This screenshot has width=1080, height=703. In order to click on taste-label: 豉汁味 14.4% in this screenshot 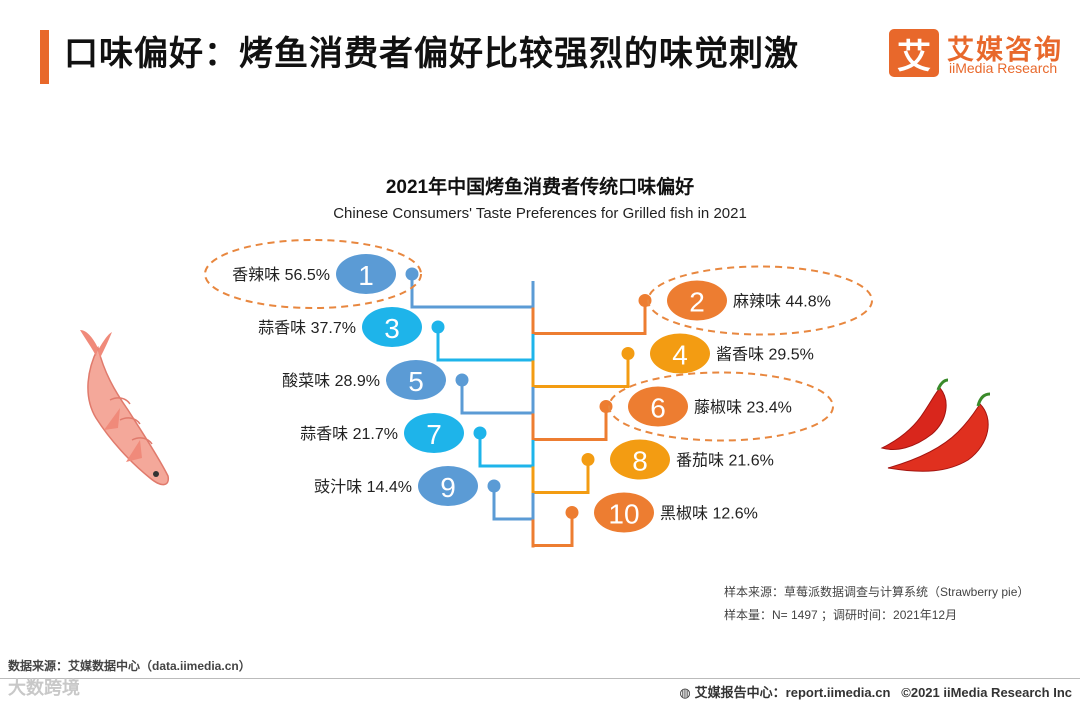, I will do `click(363, 487)`.